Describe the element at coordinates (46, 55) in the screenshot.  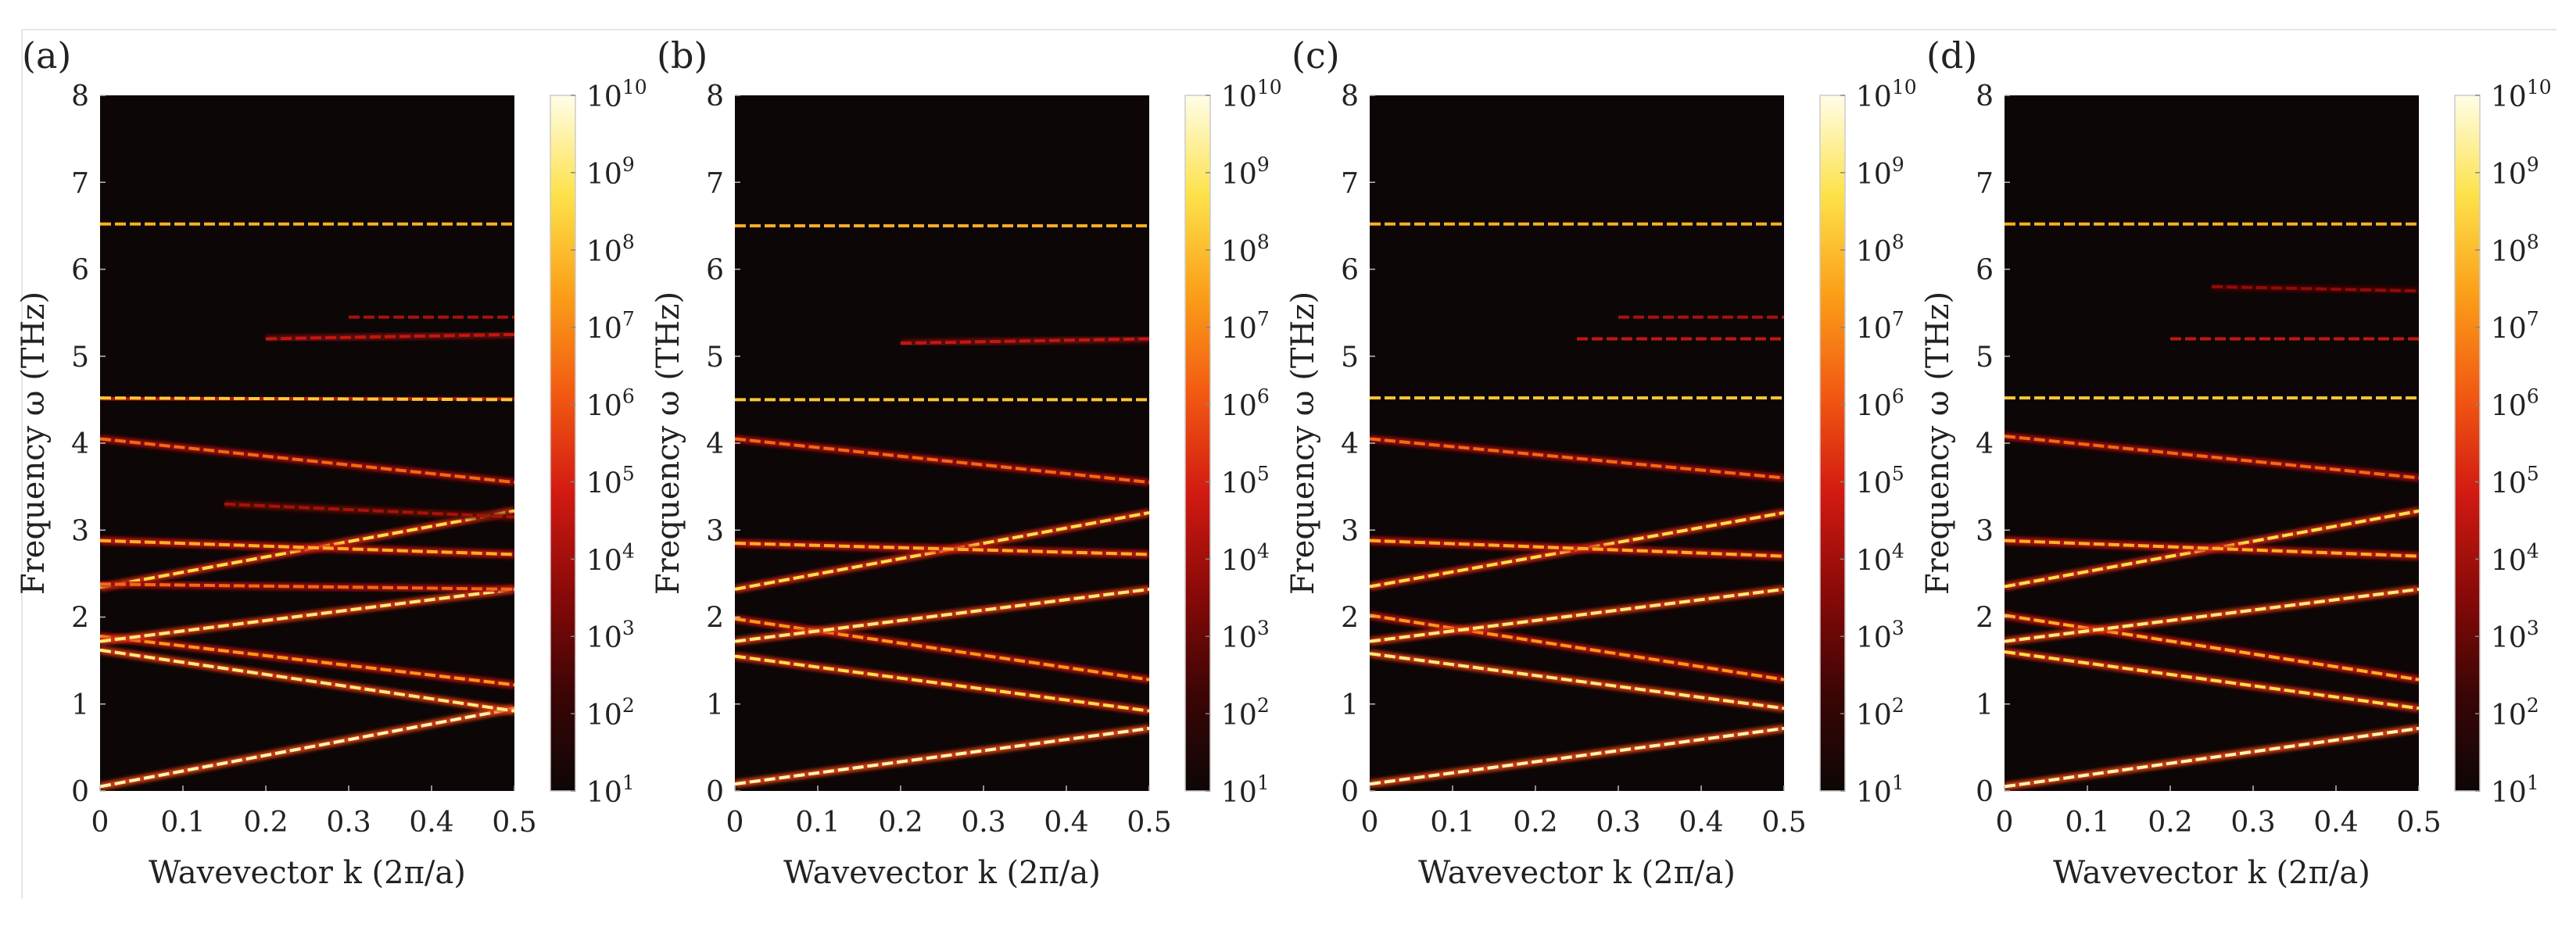
I see `panel-label: (a)` at that location.